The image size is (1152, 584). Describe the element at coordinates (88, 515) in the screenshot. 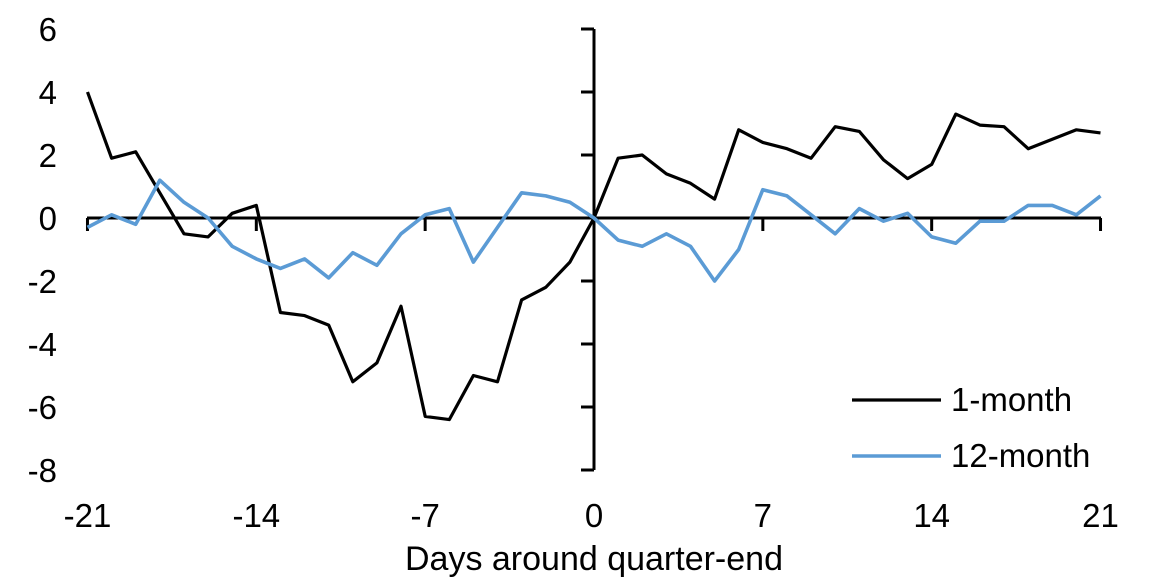

I see `x-tick-label--21: -21` at that location.